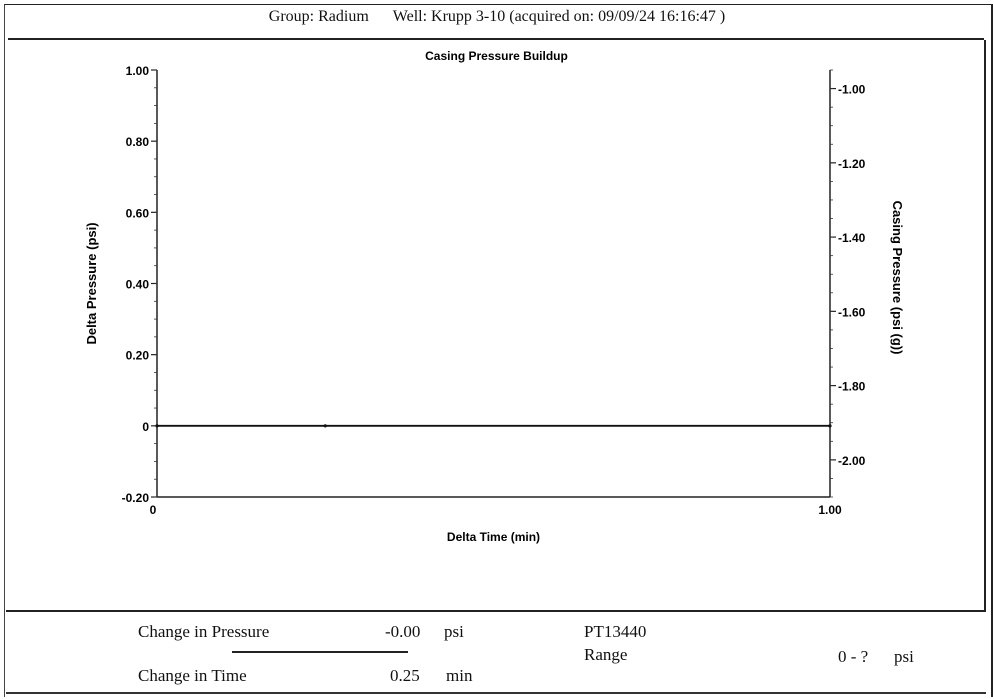 The image size is (994, 699). Describe the element at coordinates (153, 510) in the screenshot. I see `x-tick-label: 0` at that location.